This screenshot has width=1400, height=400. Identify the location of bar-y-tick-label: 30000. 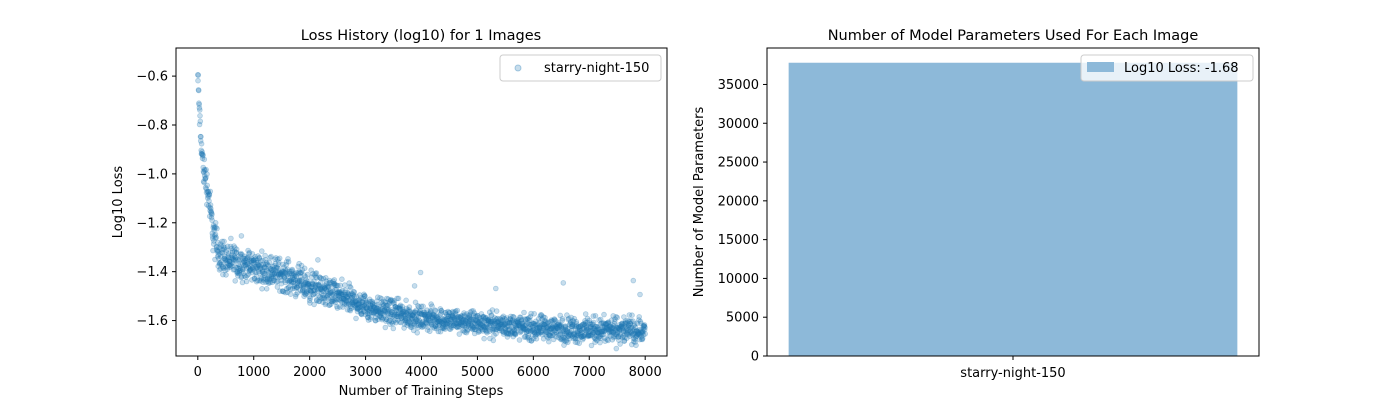
(738, 124).